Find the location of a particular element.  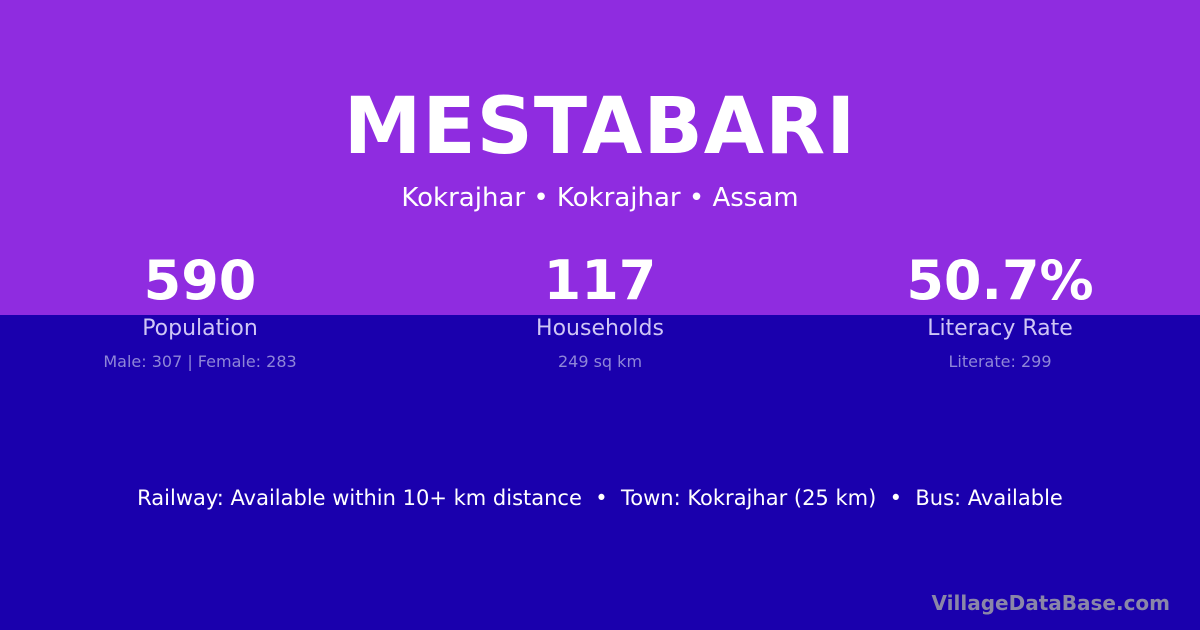

stat-label: Households is located at coordinates (600, 328).